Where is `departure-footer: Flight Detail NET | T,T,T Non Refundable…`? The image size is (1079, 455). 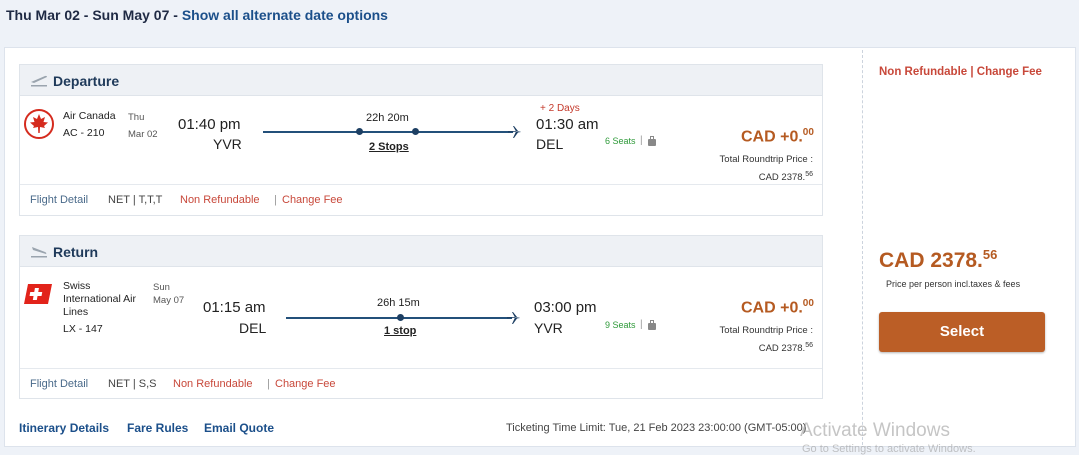
departure-footer: Flight Detail NET | T,T,T Non Refundable… is located at coordinates (421, 199).